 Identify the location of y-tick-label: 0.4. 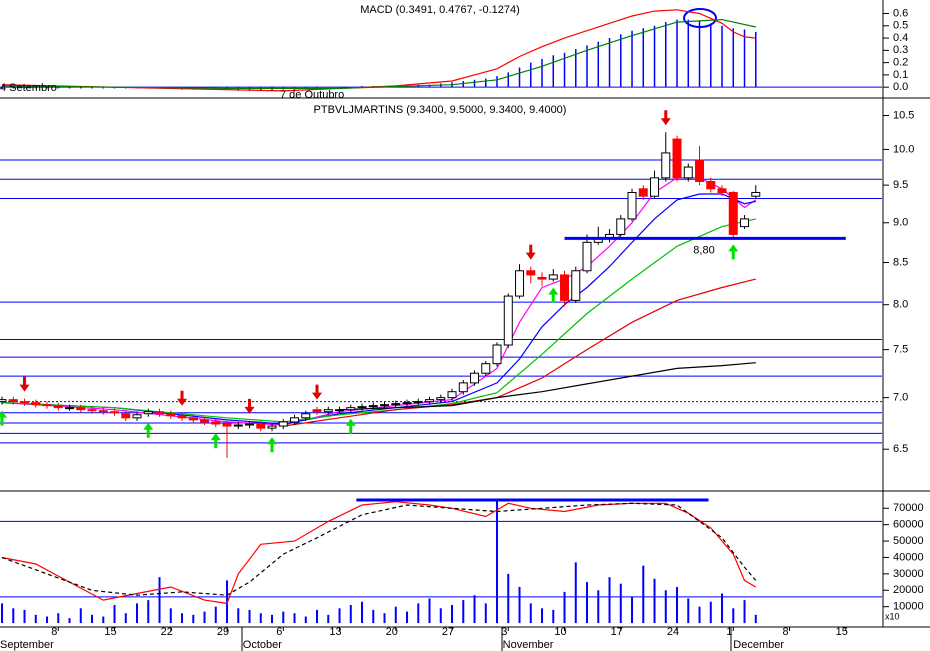
(900, 38).